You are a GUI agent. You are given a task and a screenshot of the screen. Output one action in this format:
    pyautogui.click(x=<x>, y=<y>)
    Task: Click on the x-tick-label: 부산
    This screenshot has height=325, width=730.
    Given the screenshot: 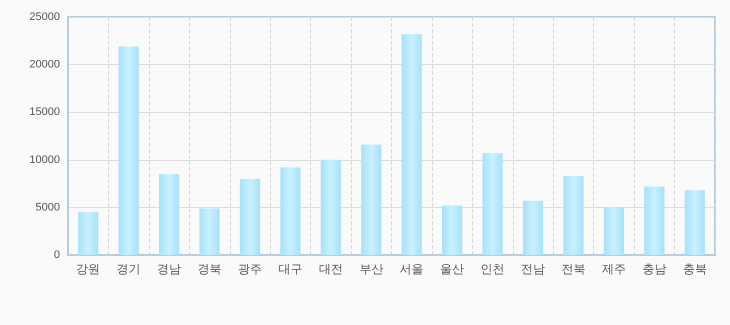 What is the action you would take?
    pyautogui.click(x=371, y=269)
    